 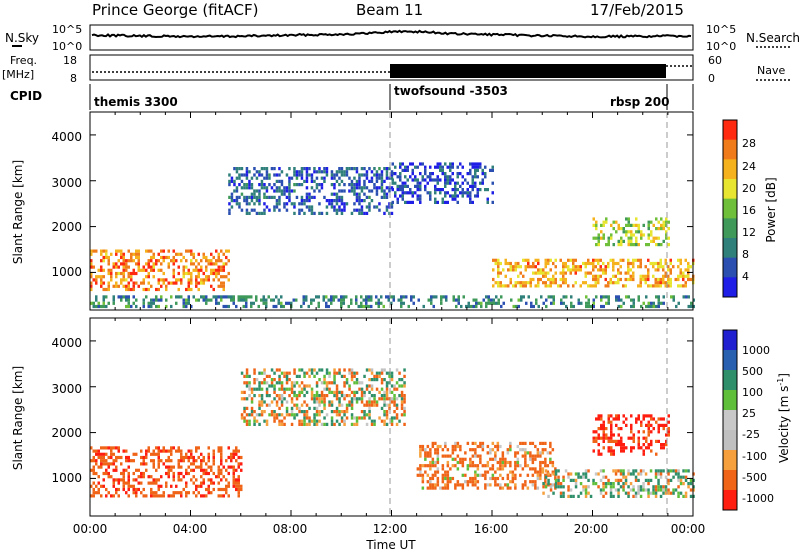 I want to click on power-cb-tick-8: 8, so click(x=745, y=254).